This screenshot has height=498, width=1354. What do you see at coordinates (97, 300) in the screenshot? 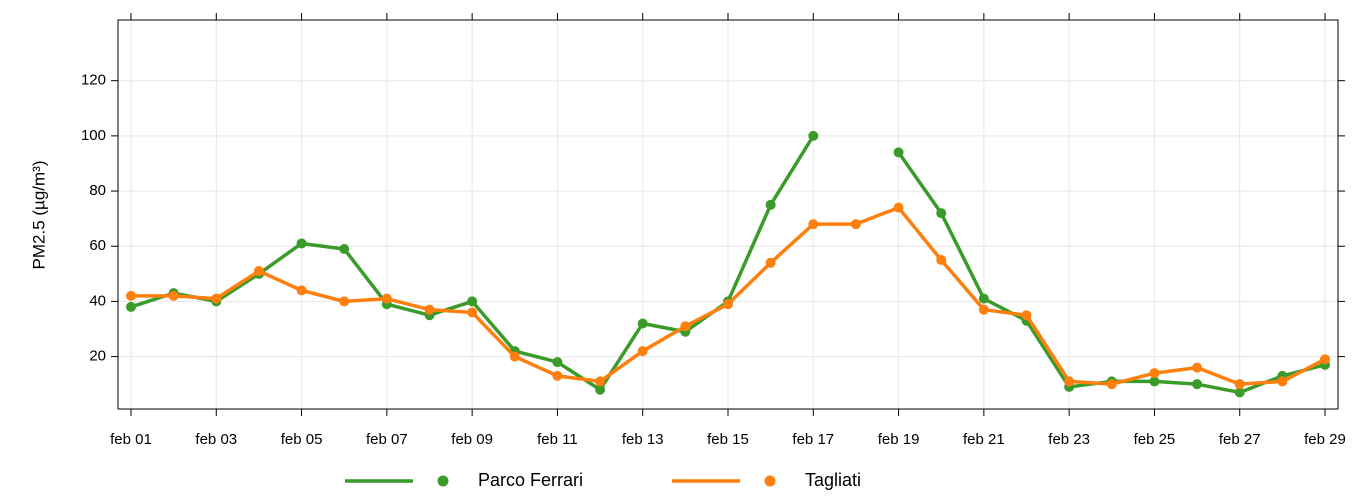
I see `y-tick-label: 40` at bounding box center [97, 300].